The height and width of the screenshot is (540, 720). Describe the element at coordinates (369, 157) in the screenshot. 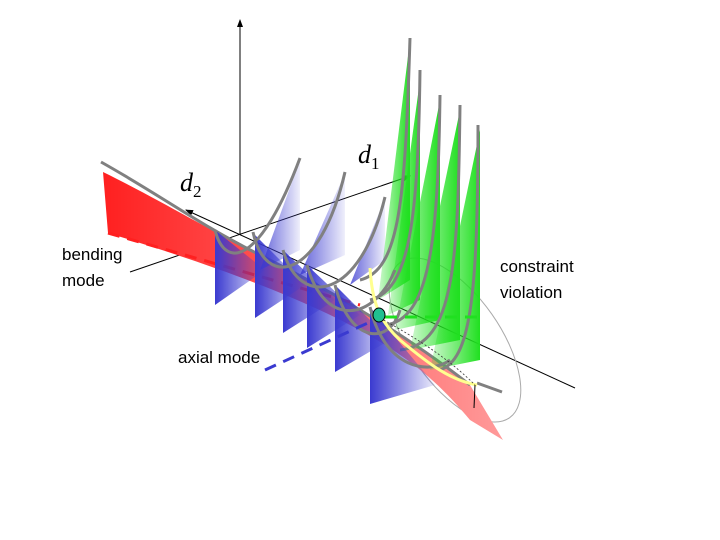

I see `d1-axis-label: d1` at that location.